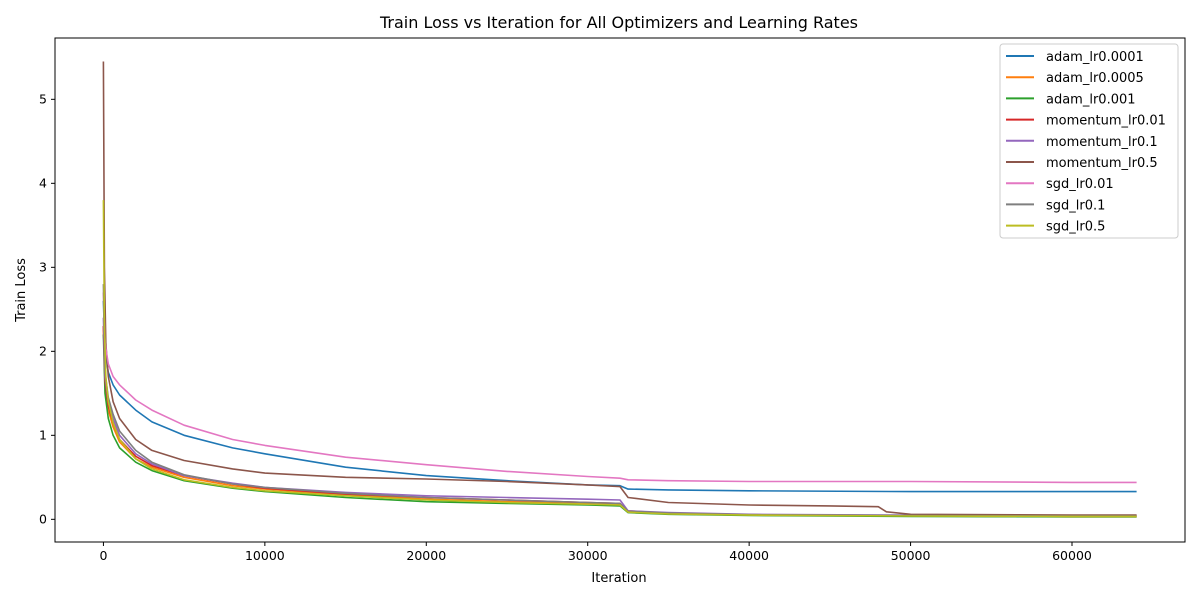  I want to click on legend-label: momentum_lr0.1, so click(1102, 142).